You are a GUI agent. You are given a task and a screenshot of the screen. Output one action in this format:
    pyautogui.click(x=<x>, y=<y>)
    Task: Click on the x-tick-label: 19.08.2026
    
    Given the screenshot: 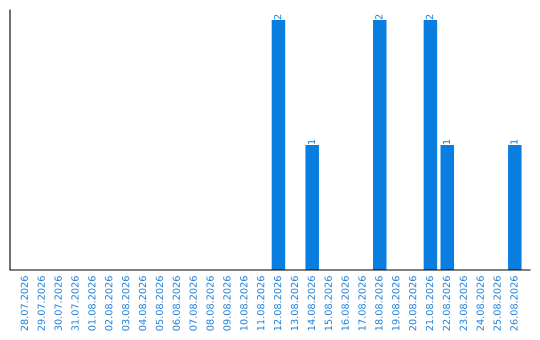 What is the action you would take?
    pyautogui.click(x=396, y=303)
    